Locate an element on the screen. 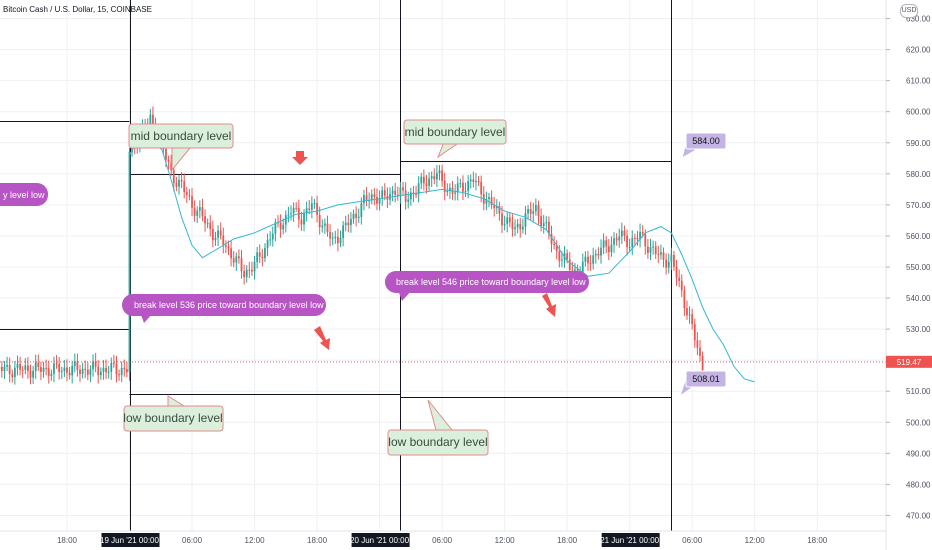 Image resolution: width=932 pixels, height=550 pixels. price-label-584: 584.00 is located at coordinates (704, 146).